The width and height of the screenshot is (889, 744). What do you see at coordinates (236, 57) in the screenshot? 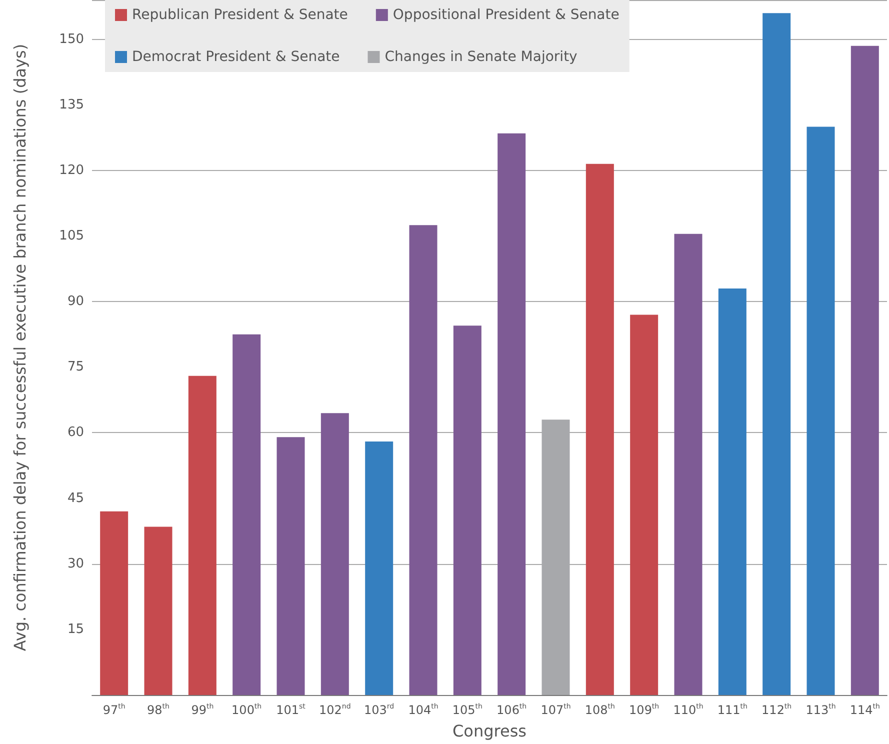
I see `legend-label: Democrat President & Senate` at bounding box center [236, 57].